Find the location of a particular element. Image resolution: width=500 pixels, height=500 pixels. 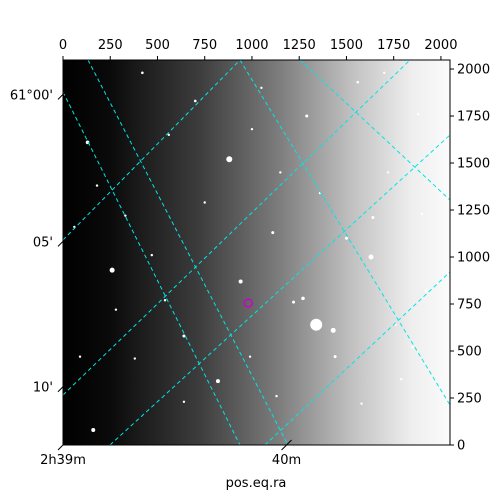

y-right-tick-label: 250 is located at coordinates (469, 399).